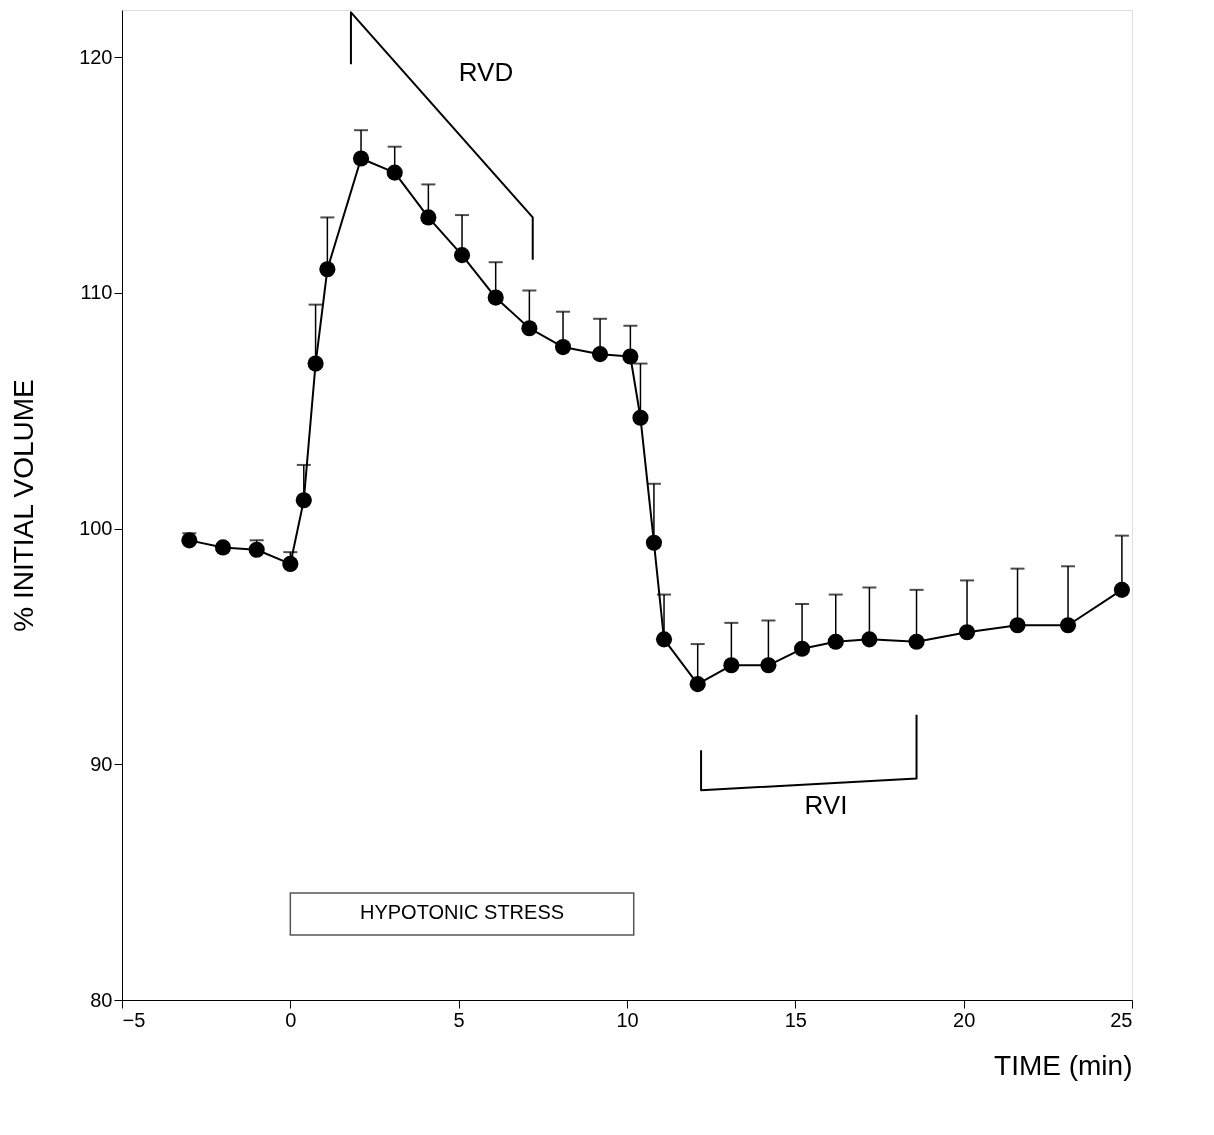 This screenshot has height=1135, width=1214. Describe the element at coordinates (459, 1019) in the screenshot. I see `x-tick-label: 5` at that location.